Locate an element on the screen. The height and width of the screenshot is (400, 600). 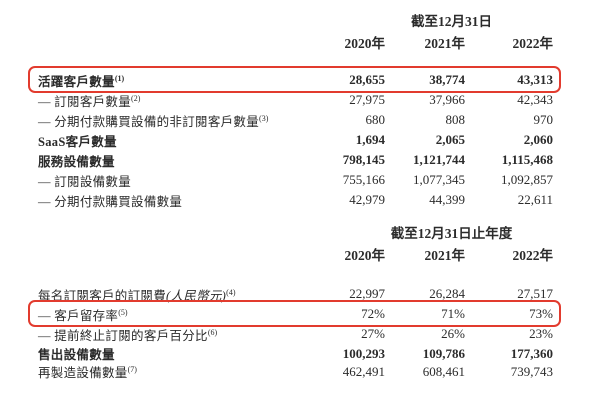
row-label-text: 每名訂閱客戶的訂閱費 is located at coordinates (102, 295).